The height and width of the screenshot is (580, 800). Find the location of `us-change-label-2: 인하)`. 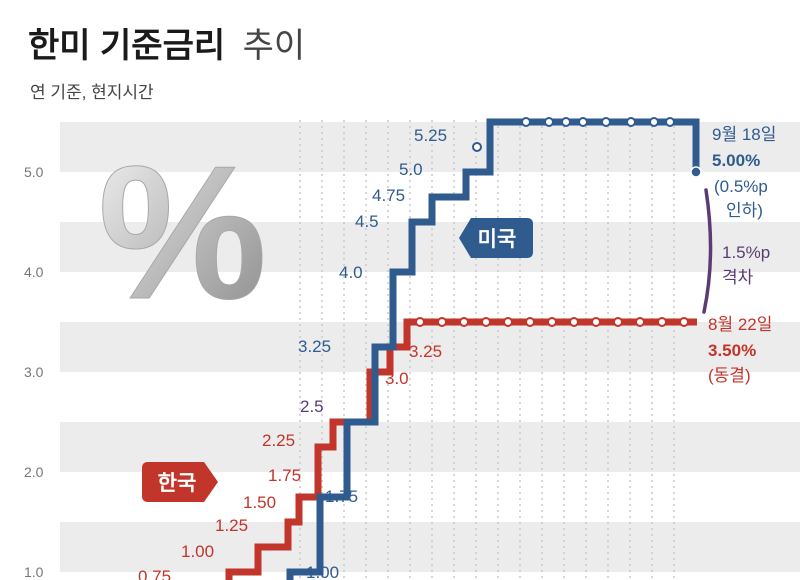

us-change-label-2: 인하) is located at coordinates (744, 210).